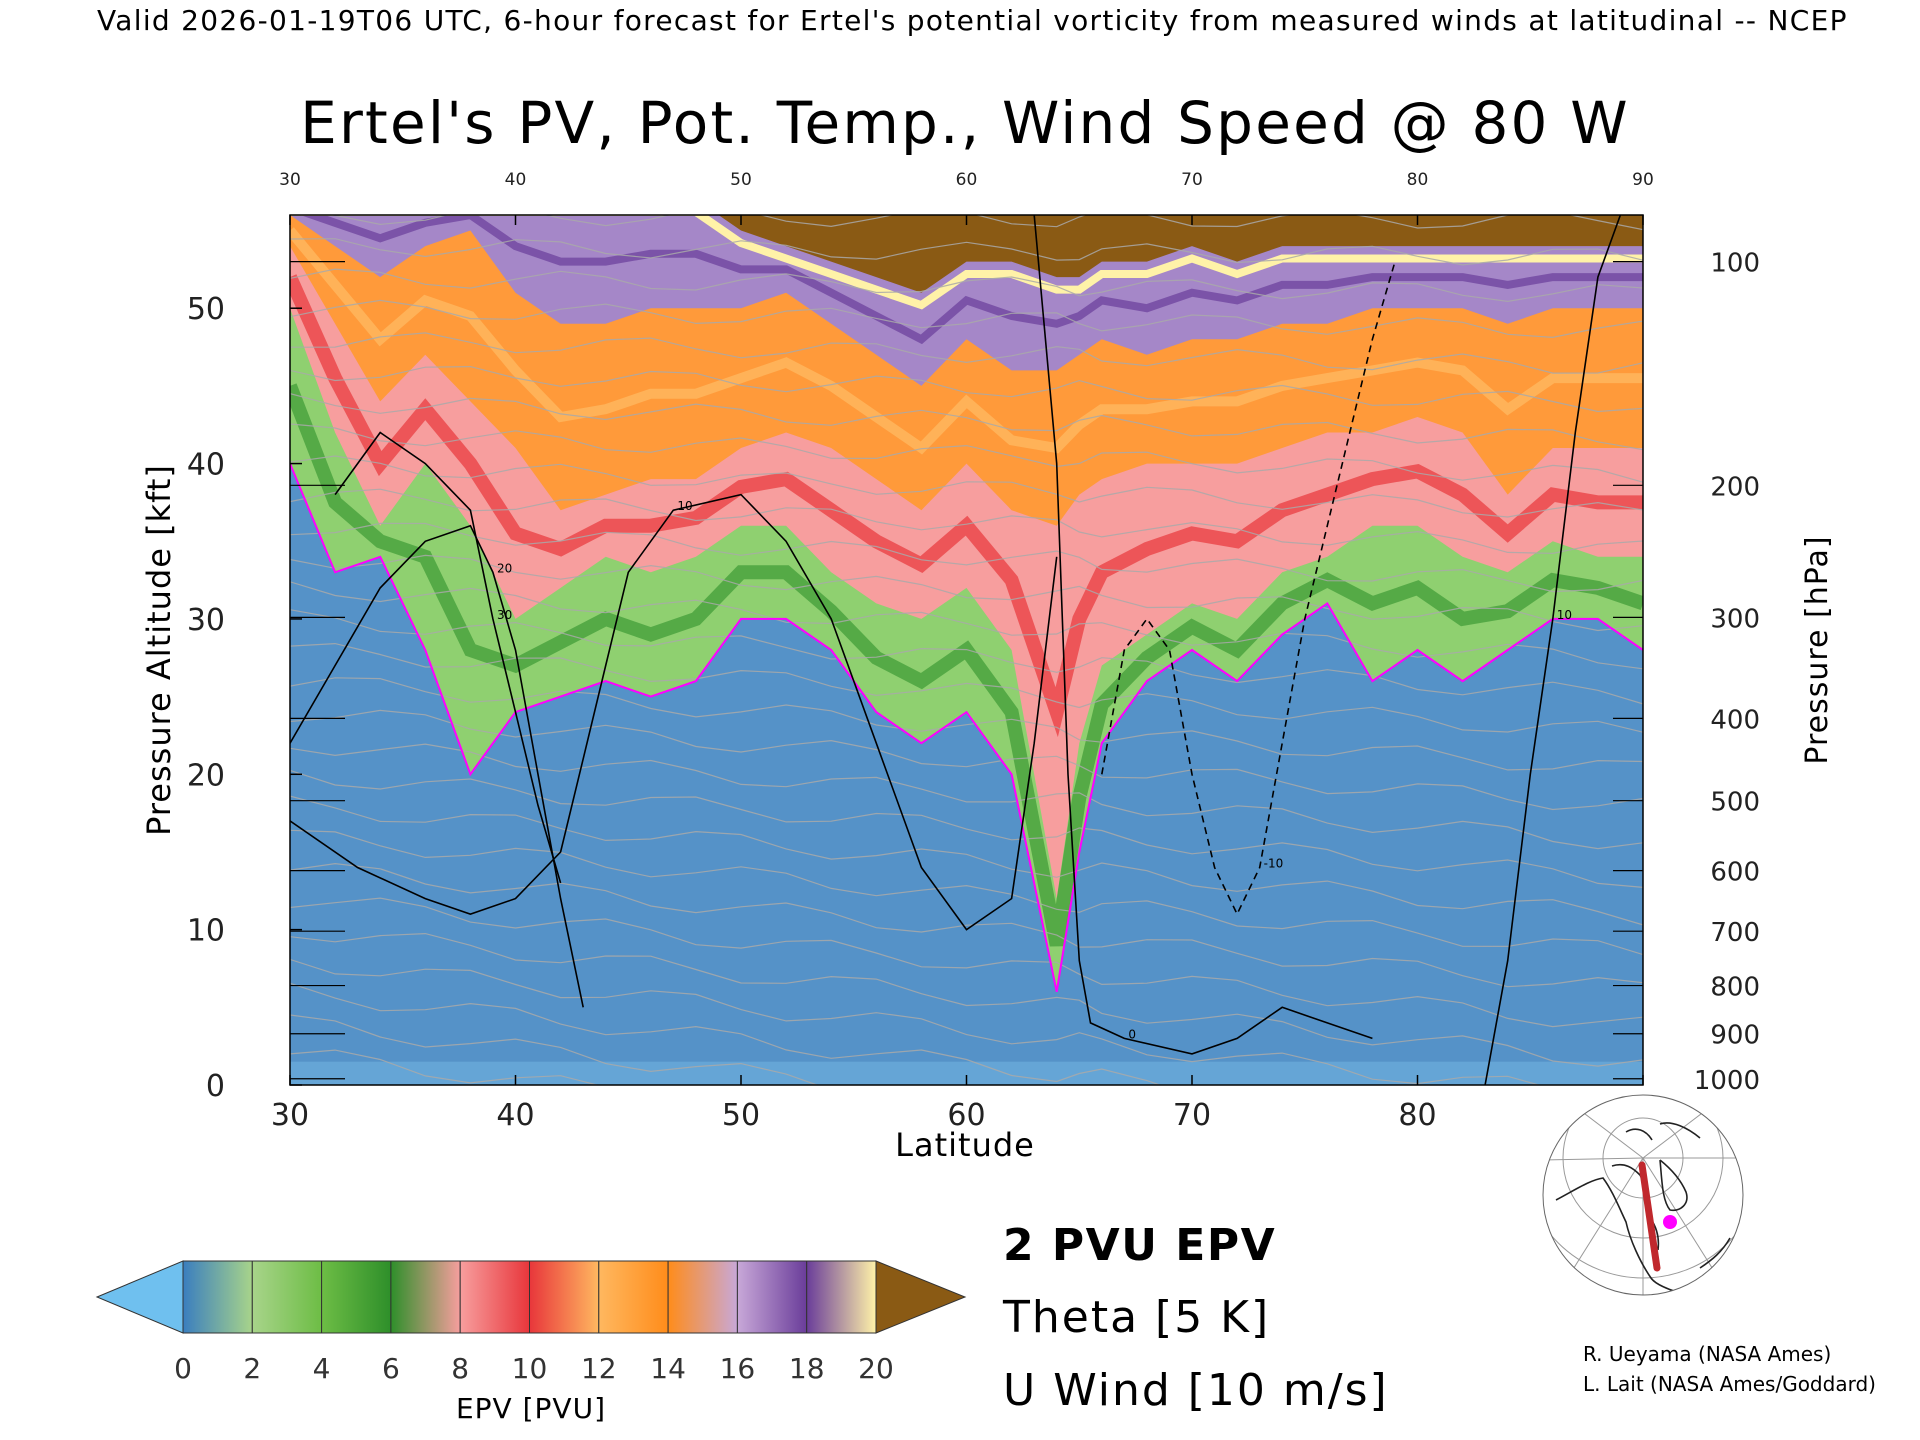  Describe the element at coordinates (244, 698) in the screenshot. I see `y-axis-ticks-left: 0 10 20 30 40 50` at that location.